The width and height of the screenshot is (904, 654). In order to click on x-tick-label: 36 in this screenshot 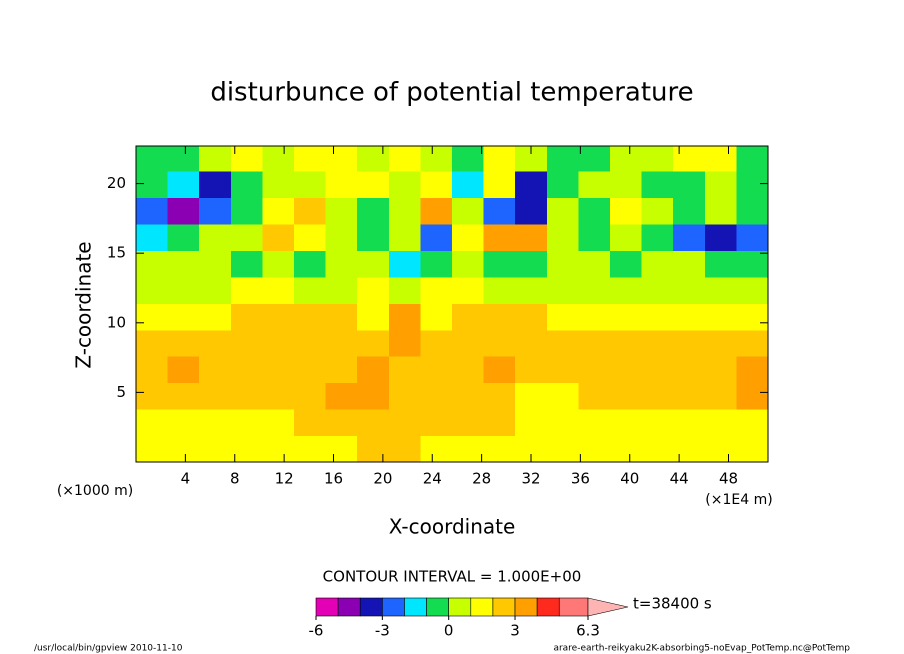, I will do `click(580, 479)`.